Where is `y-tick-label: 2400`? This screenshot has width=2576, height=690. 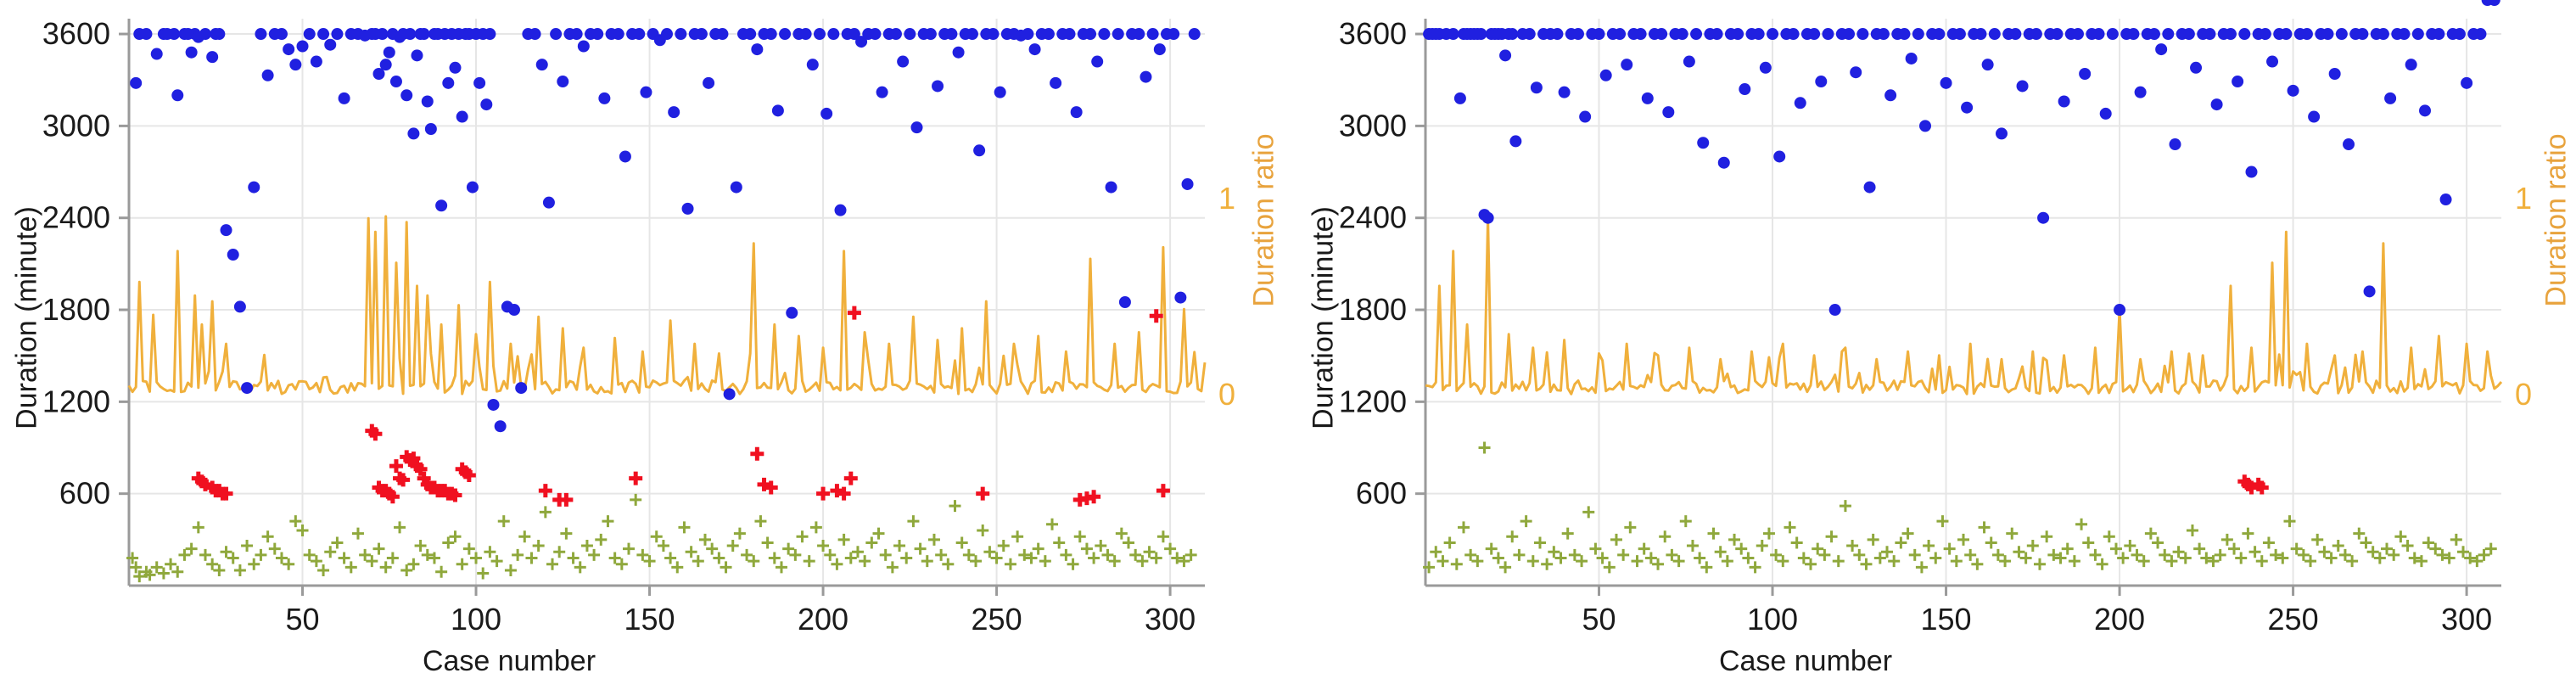
y-tick-label: 2400 is located at coordinates (76, 218).